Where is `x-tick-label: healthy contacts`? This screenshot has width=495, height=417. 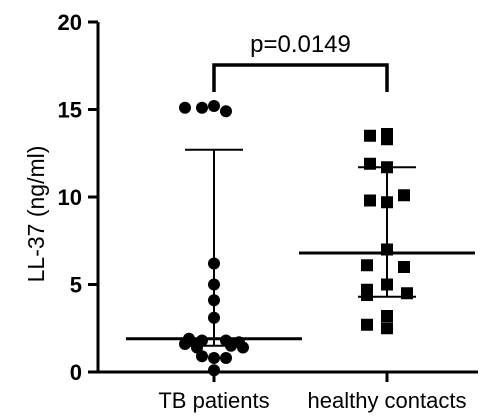 x-tick-label: healthy contacts is located at coordinates (387, 400).